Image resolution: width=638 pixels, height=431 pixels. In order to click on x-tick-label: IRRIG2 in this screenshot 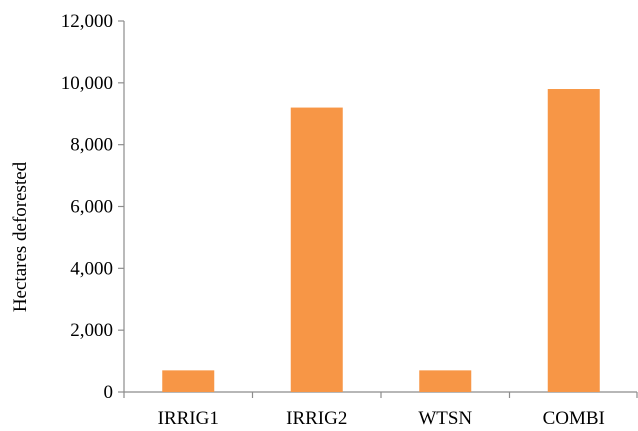, I will do `click(316, 418)`.